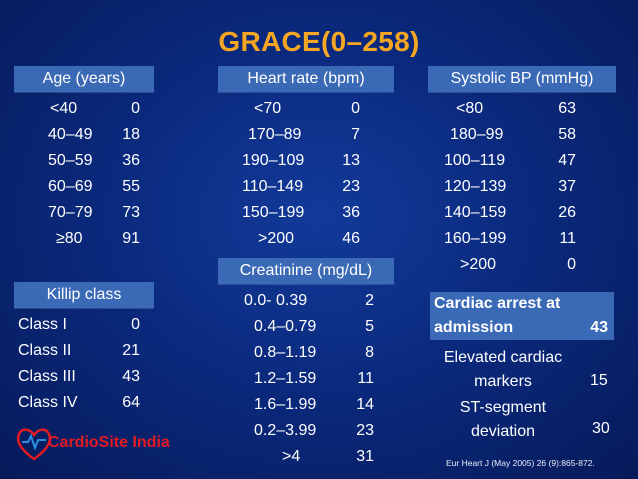 This screenshot has height=479, width=638. What do you see at coordinates (306, 271) in the screenshot?
I see `creatinine-header: Creatinine (mg/dL)` at bounding box center [306, 271].